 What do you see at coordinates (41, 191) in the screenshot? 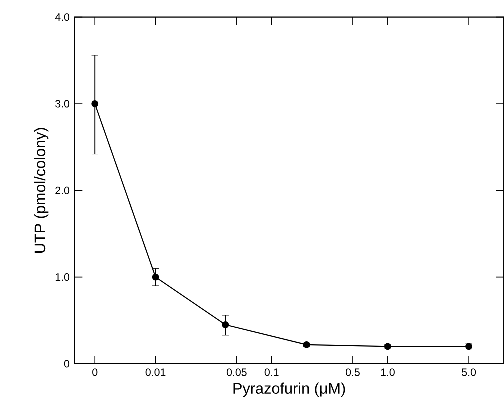
I see `y-axis-title: UTP (pmol/colony)` at bounding box center [41, 191].